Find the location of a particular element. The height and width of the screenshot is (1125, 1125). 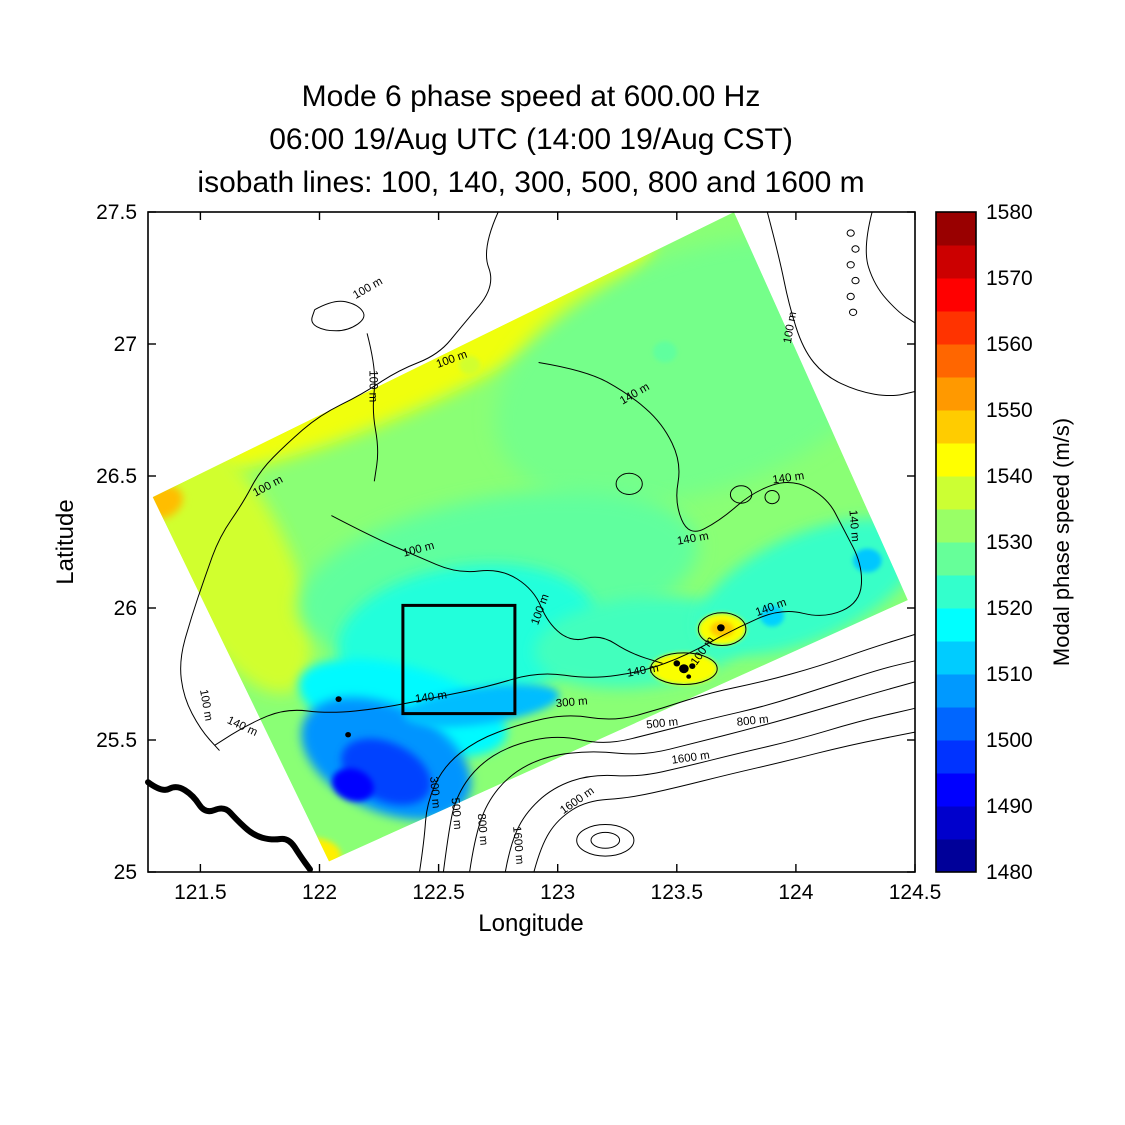

figure-subtitle: 06:00 19/Aug UTC (14:00 19/Aug CST) is located at coordinates (531, 139).